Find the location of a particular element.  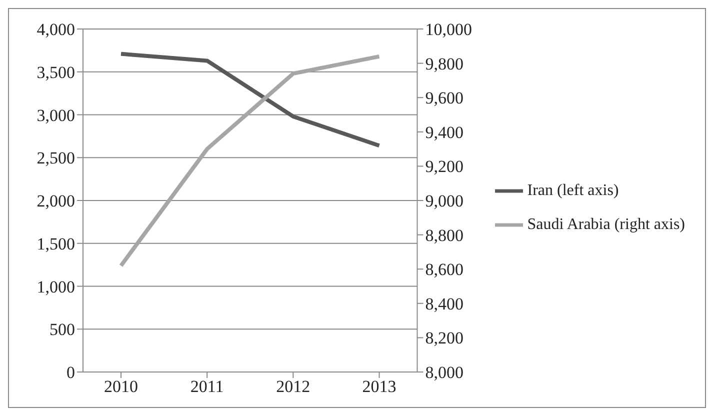

y2-tick-label: 8,600 is located at coordinates (444, 270).